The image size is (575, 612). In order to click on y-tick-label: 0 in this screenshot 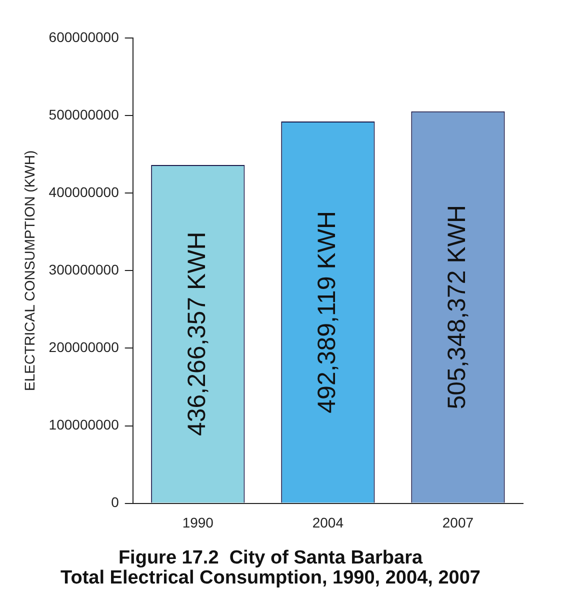, I will do `click(115, 502)`.